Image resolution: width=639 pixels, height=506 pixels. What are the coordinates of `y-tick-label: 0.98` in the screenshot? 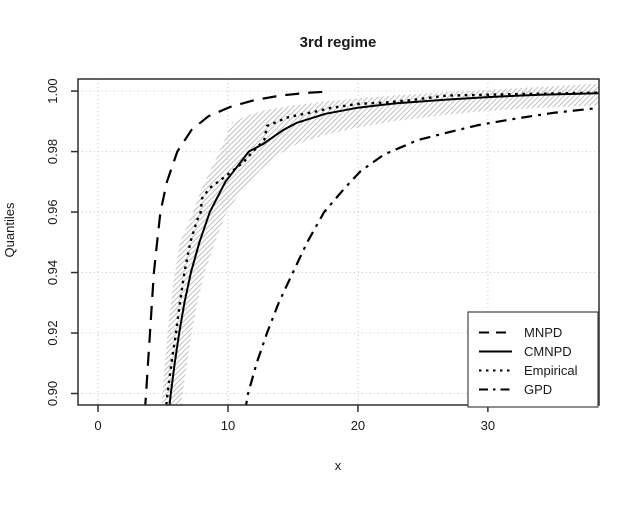 It's located at (52, 151).